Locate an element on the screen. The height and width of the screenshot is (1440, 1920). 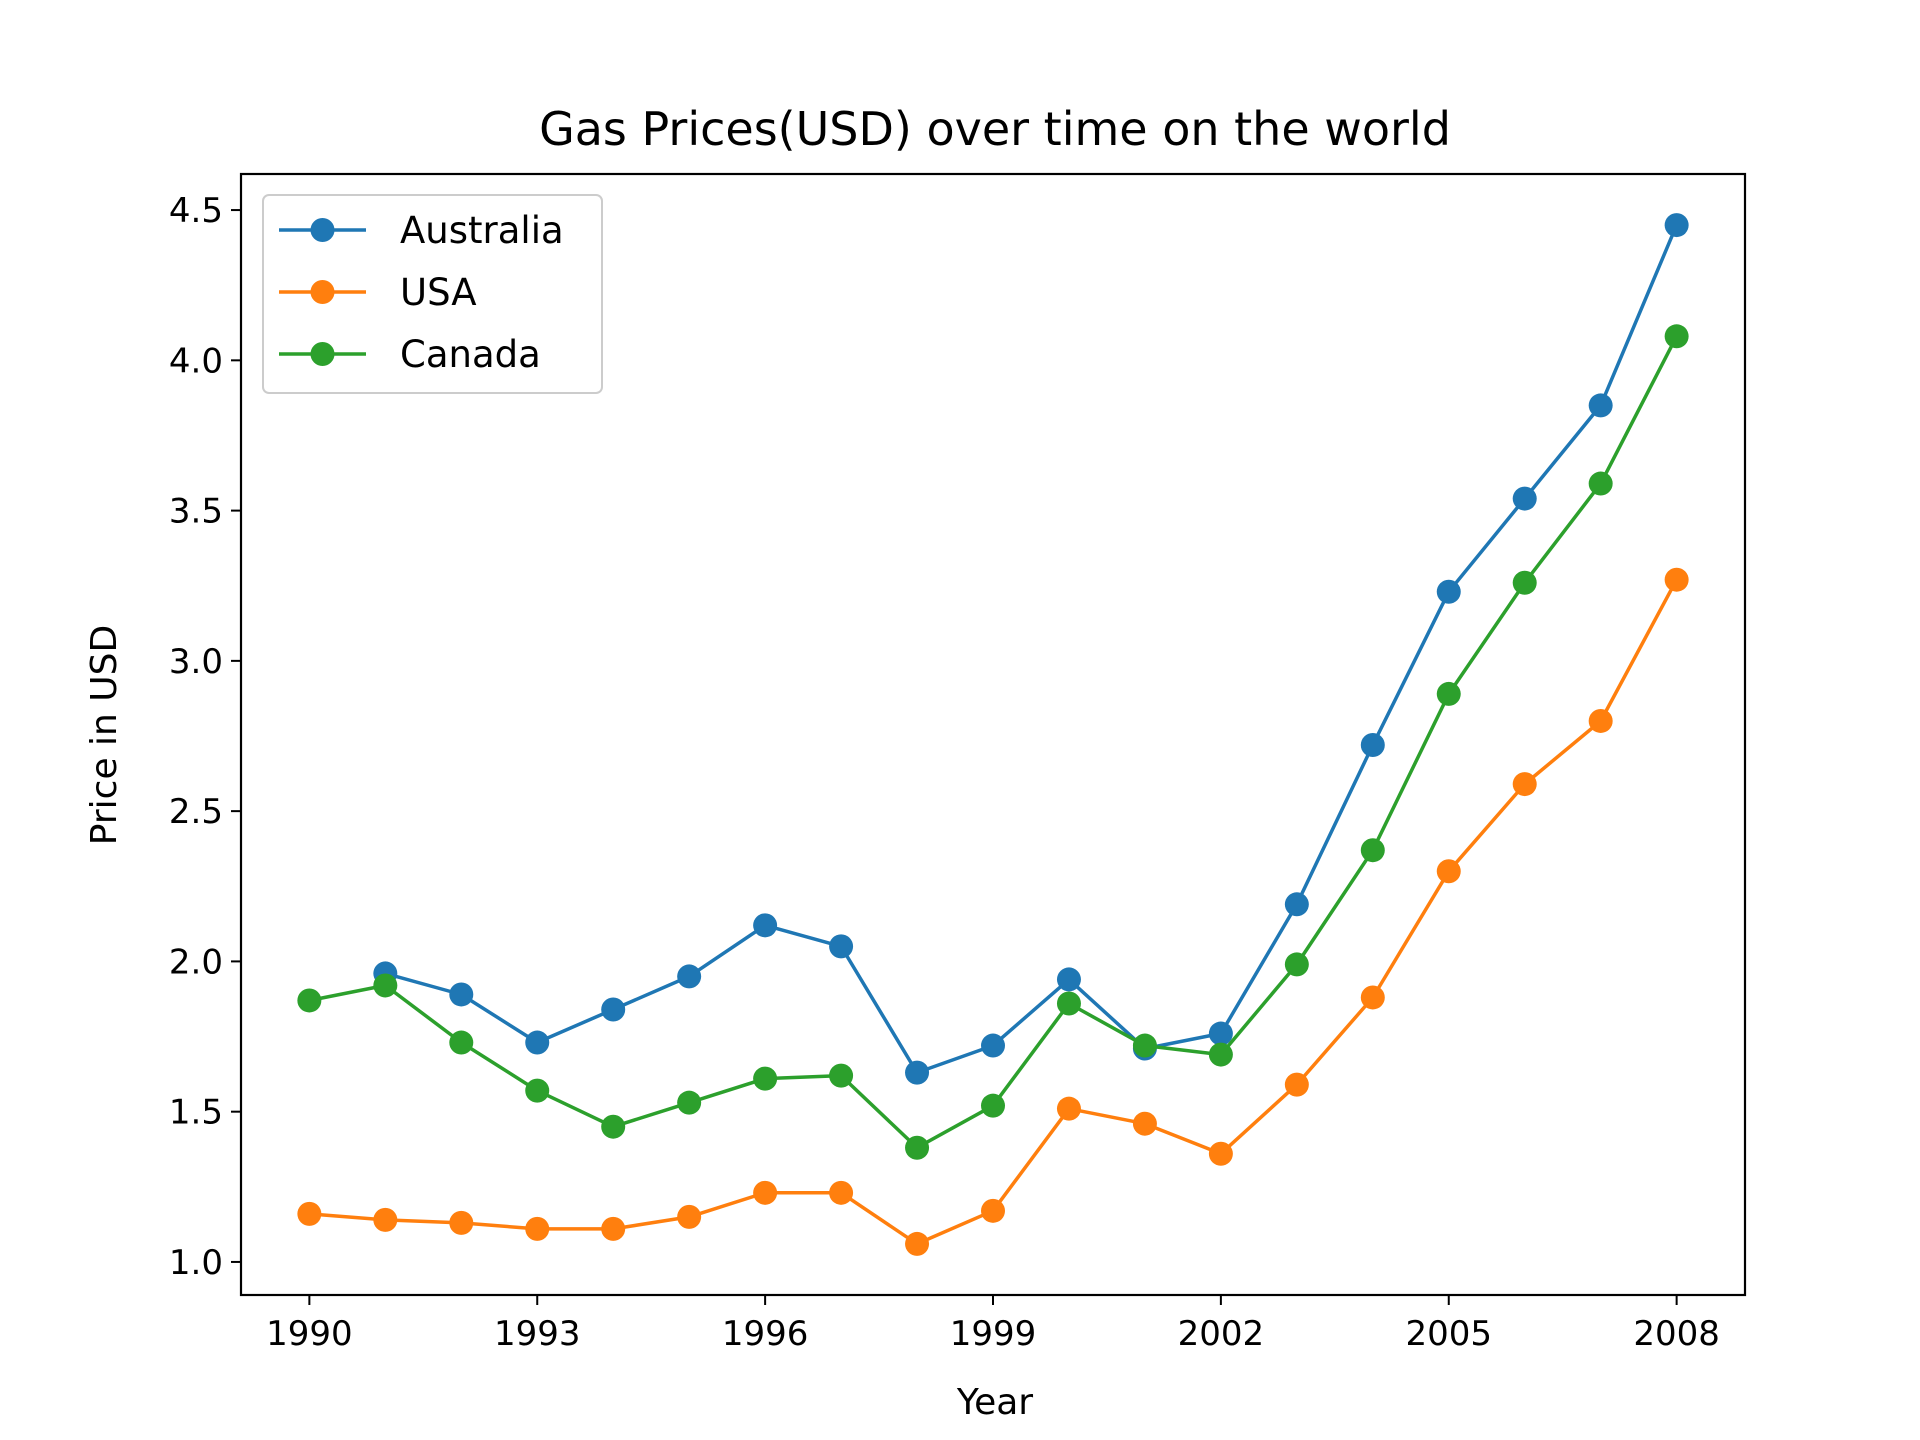
x-tick-label: 2002 is located at coordinates (1221, 1334).